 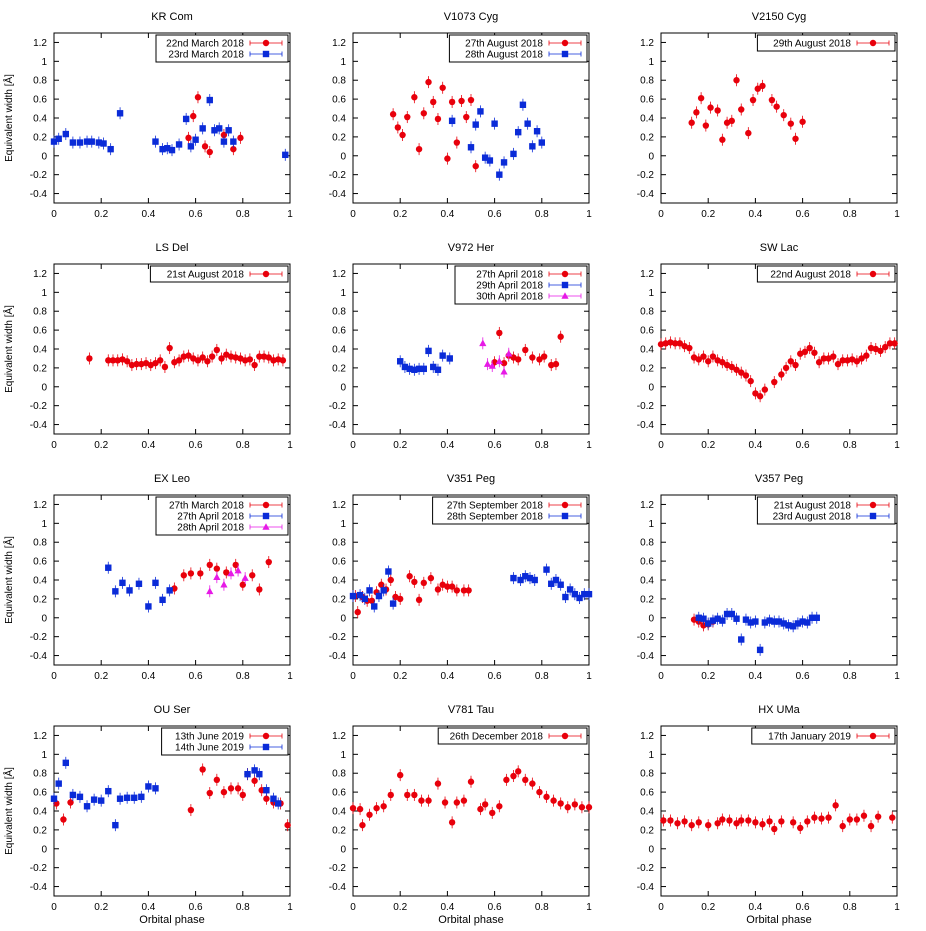 I want to click on legend: 22nd August 2018, so click(x=826, y=274).